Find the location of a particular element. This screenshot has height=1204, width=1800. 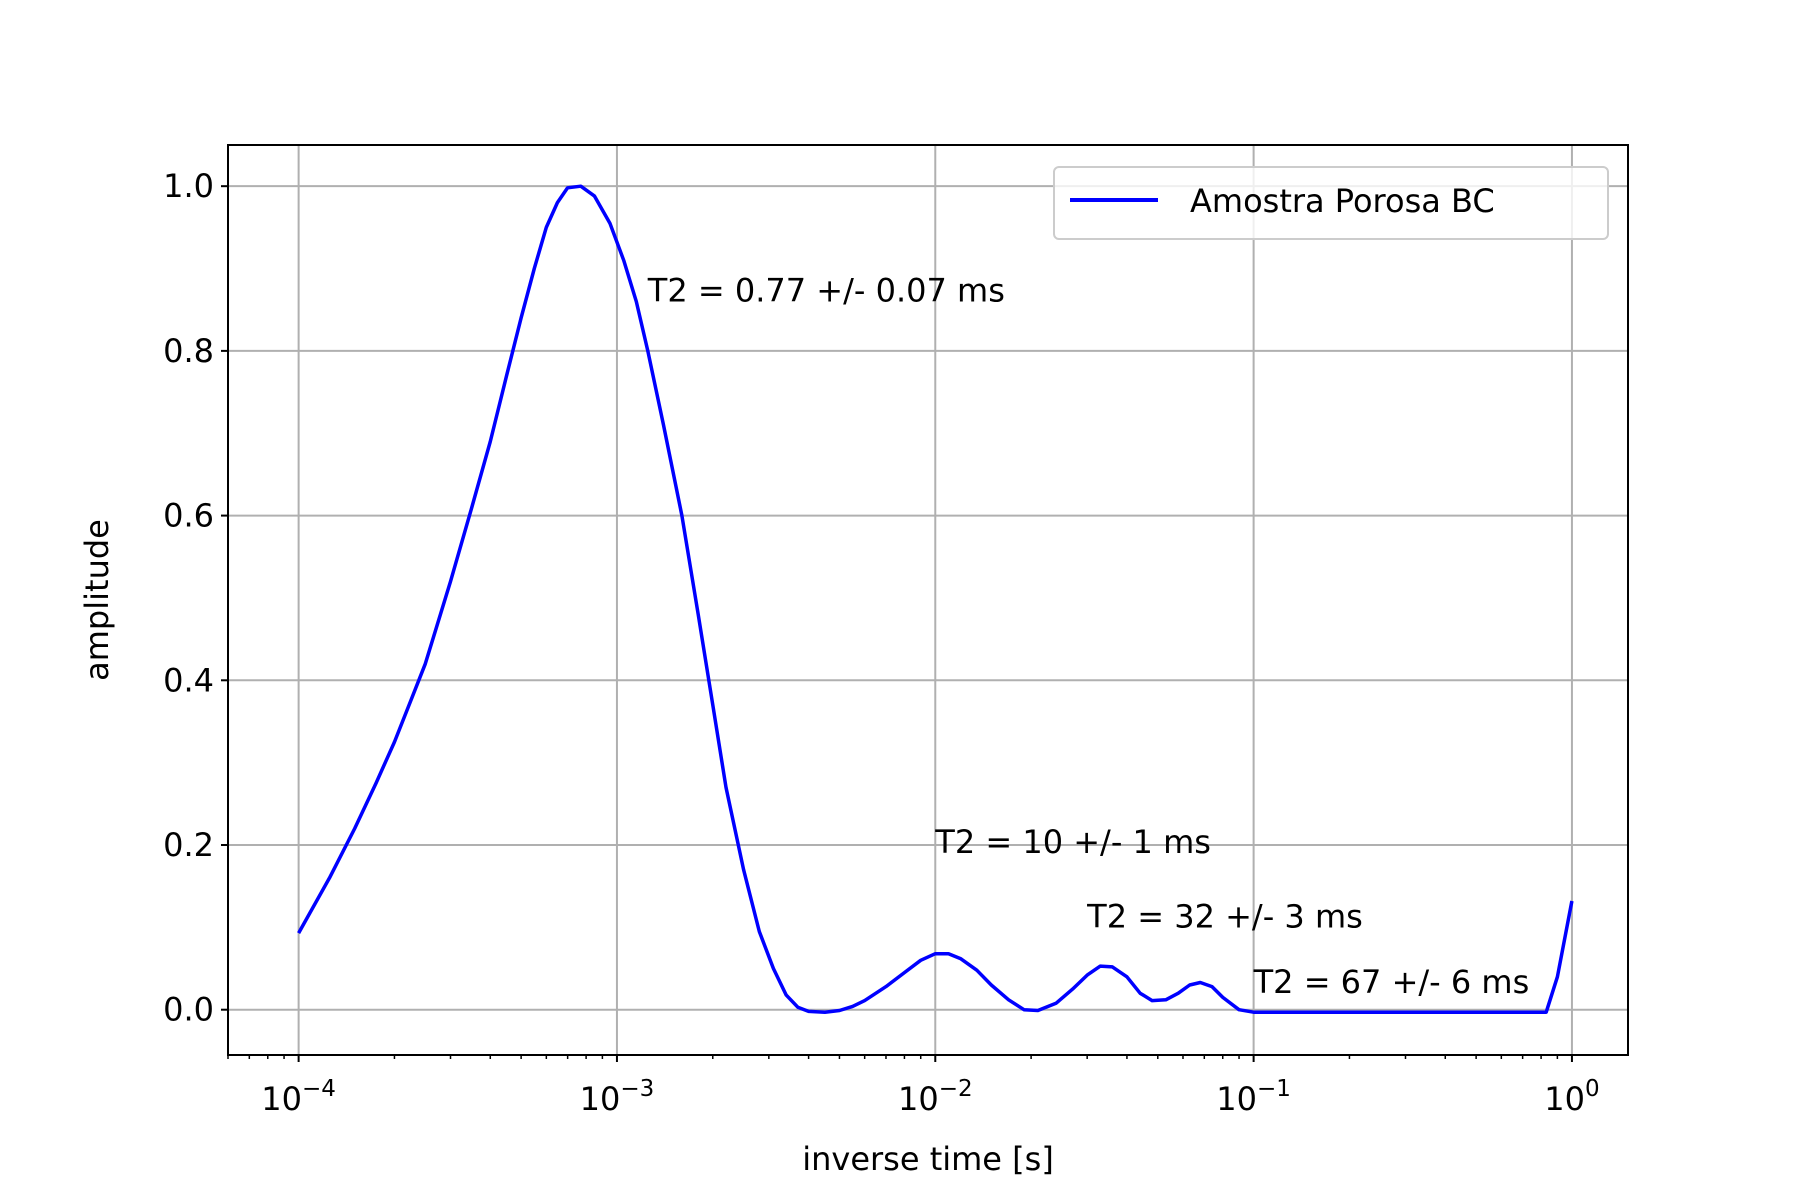

y-tick-label: 0.0 is located at coordinates (188, 1010).